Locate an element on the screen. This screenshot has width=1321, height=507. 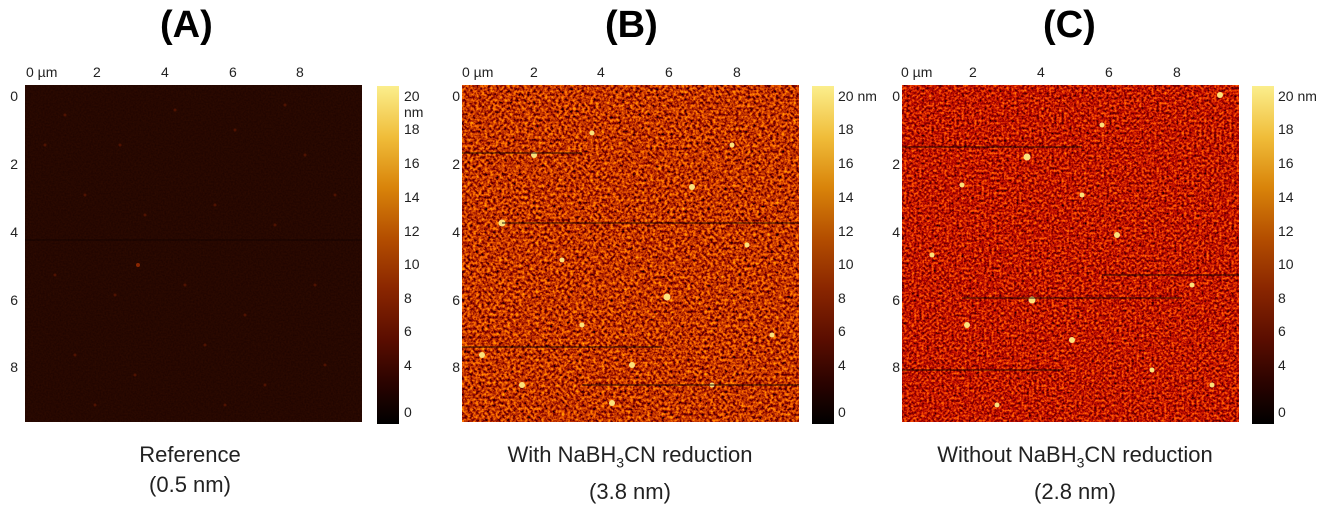
panel-letter: (C) is located at coordinates (1069, 25).